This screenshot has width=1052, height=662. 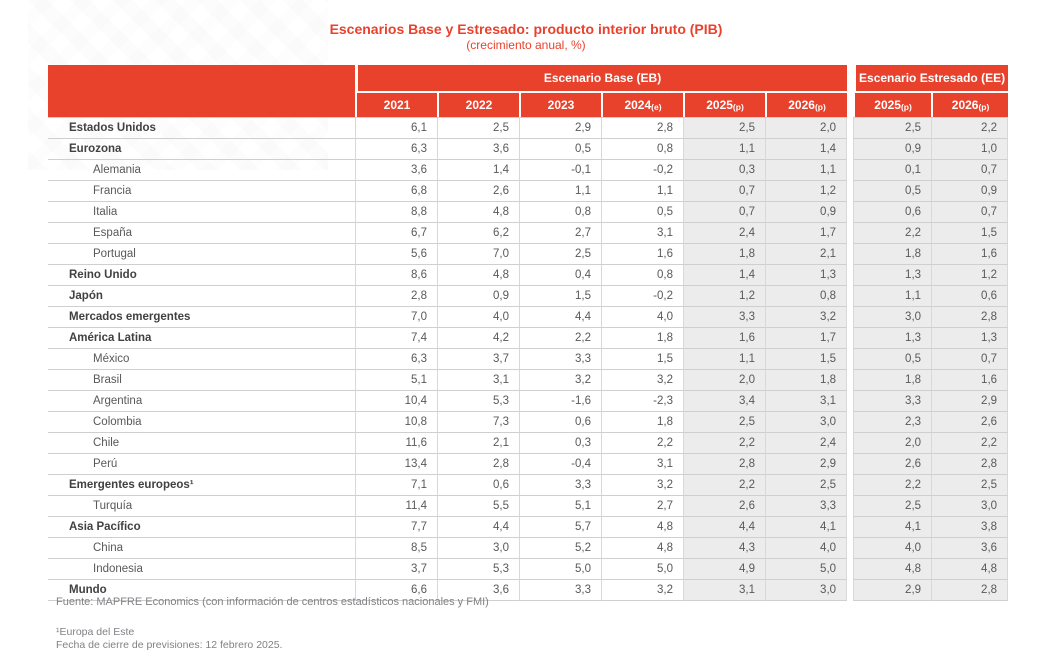 What do you see at coordinates (478, 505) in the screenshot?
I see `cell-2022-eb: 5,5` at bounding box center [478, 505].